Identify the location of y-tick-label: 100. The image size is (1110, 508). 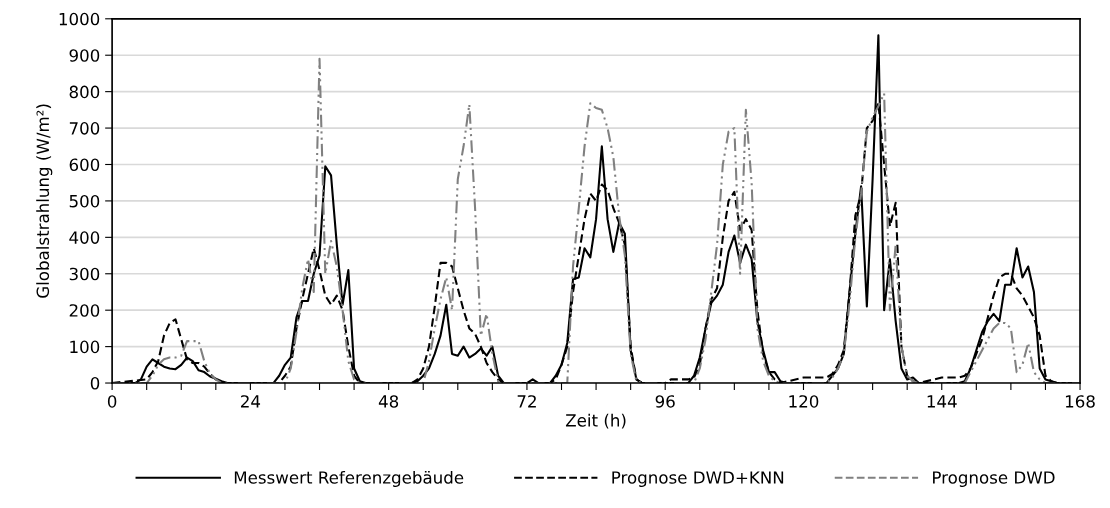
(85, 347).